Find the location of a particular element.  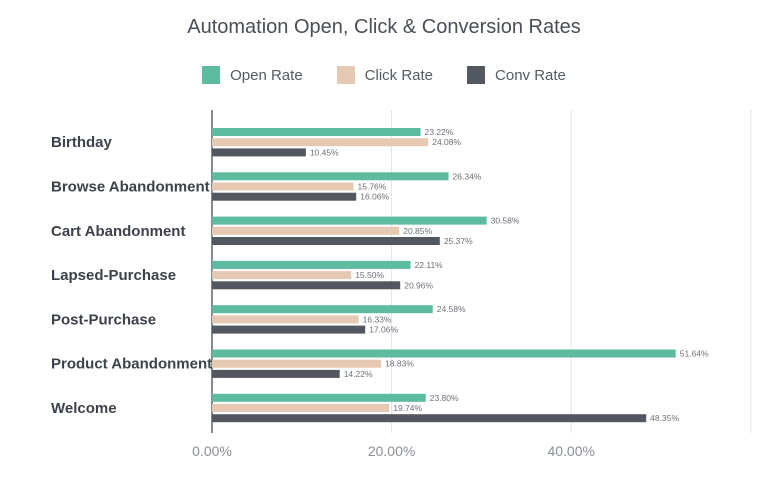

category-label: Lapsed-Purchase is located at coordinates (113, 275).